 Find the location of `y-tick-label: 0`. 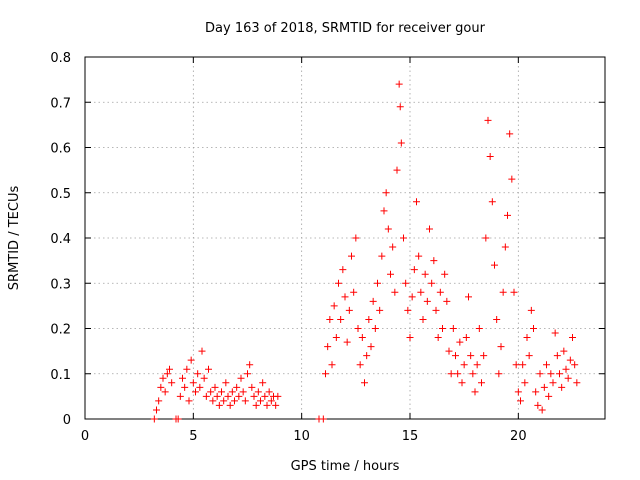

y-tick-label: 0 is located at coordinates (67, 420).